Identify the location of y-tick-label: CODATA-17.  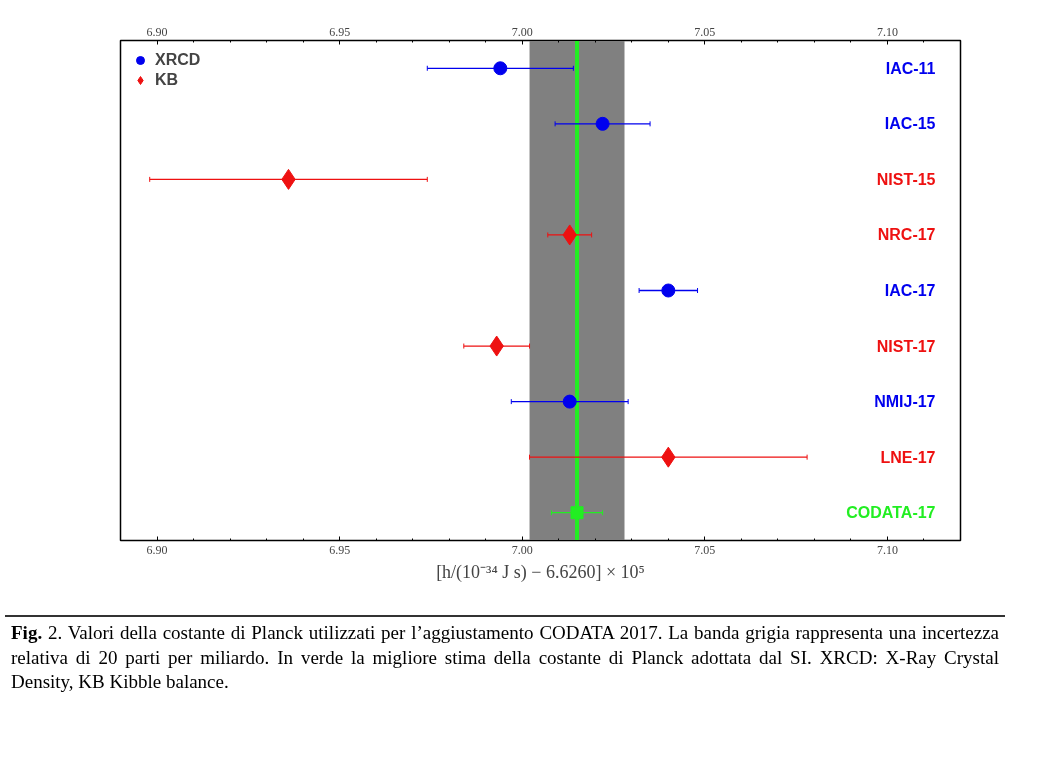
(891, 513).